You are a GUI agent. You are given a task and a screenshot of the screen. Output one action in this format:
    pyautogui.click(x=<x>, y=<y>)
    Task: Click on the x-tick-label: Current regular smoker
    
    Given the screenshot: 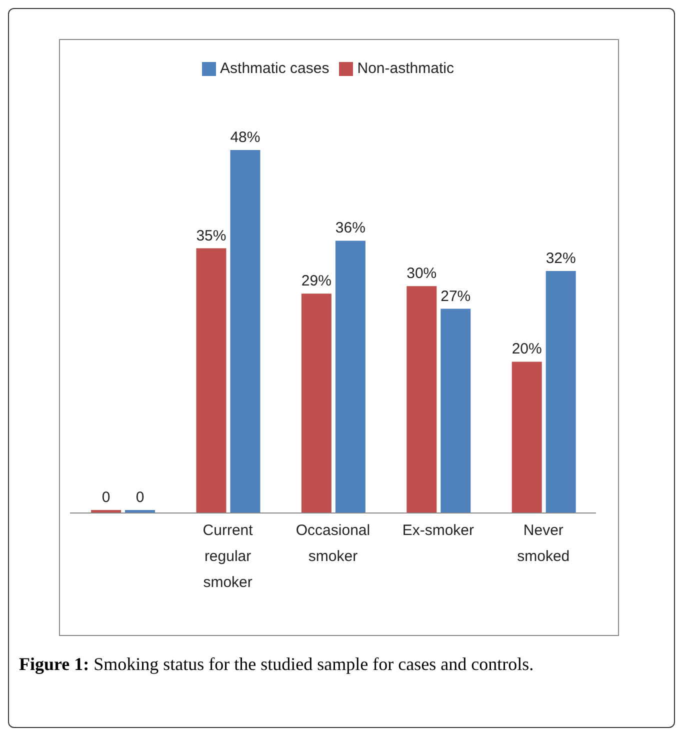 What is the action you would take?
    pyautogui.click(x=228, y=556)
    